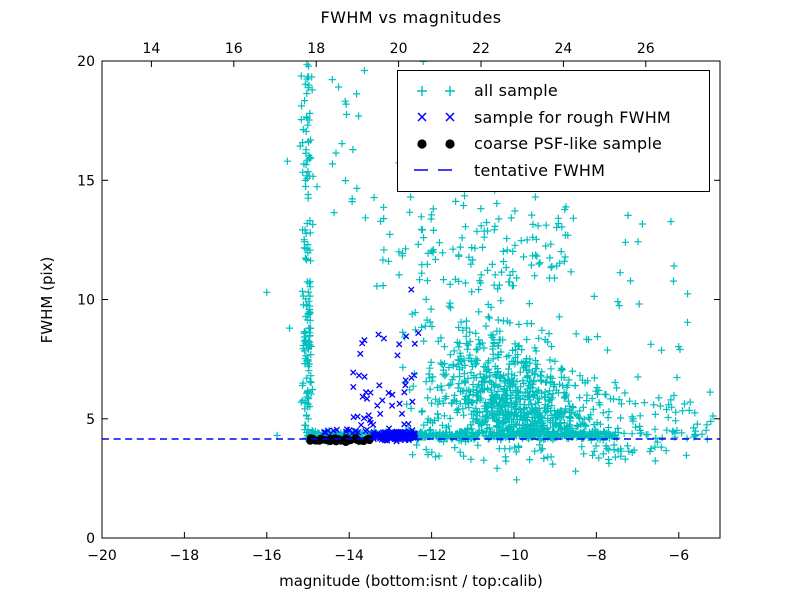  I want to click on svg-text: 0, so click(90, 539).